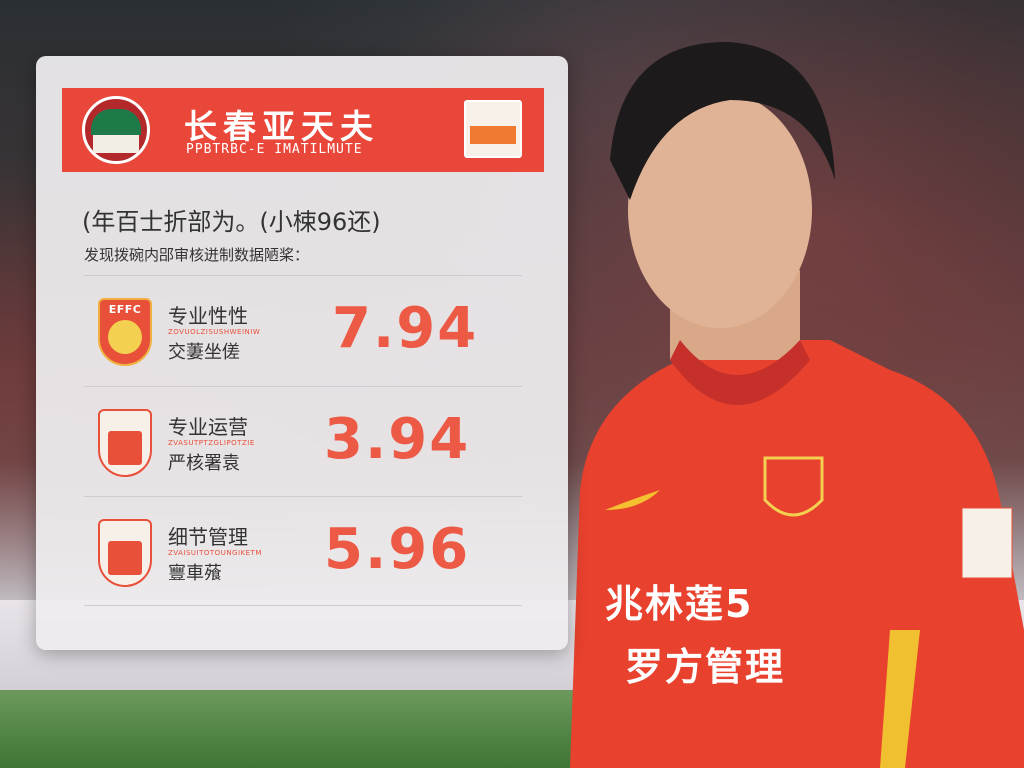 Image resolution: width=1024 pixels, height=768 pixels. I want to click on club-badge-icon: EFFC, so click(125, 332).